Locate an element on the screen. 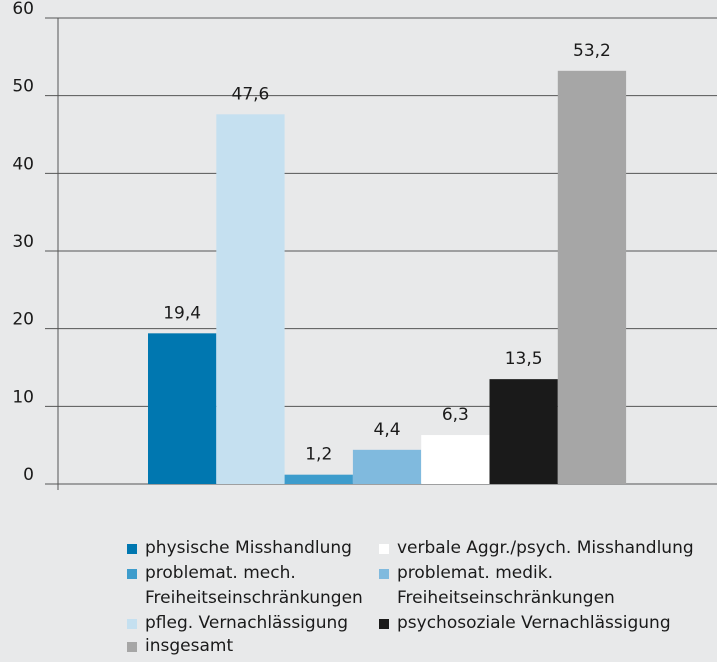 Image resolution: width=717 pixels, height=662 pixels. data-label: 13,5 is located at coordinates (524, 359).